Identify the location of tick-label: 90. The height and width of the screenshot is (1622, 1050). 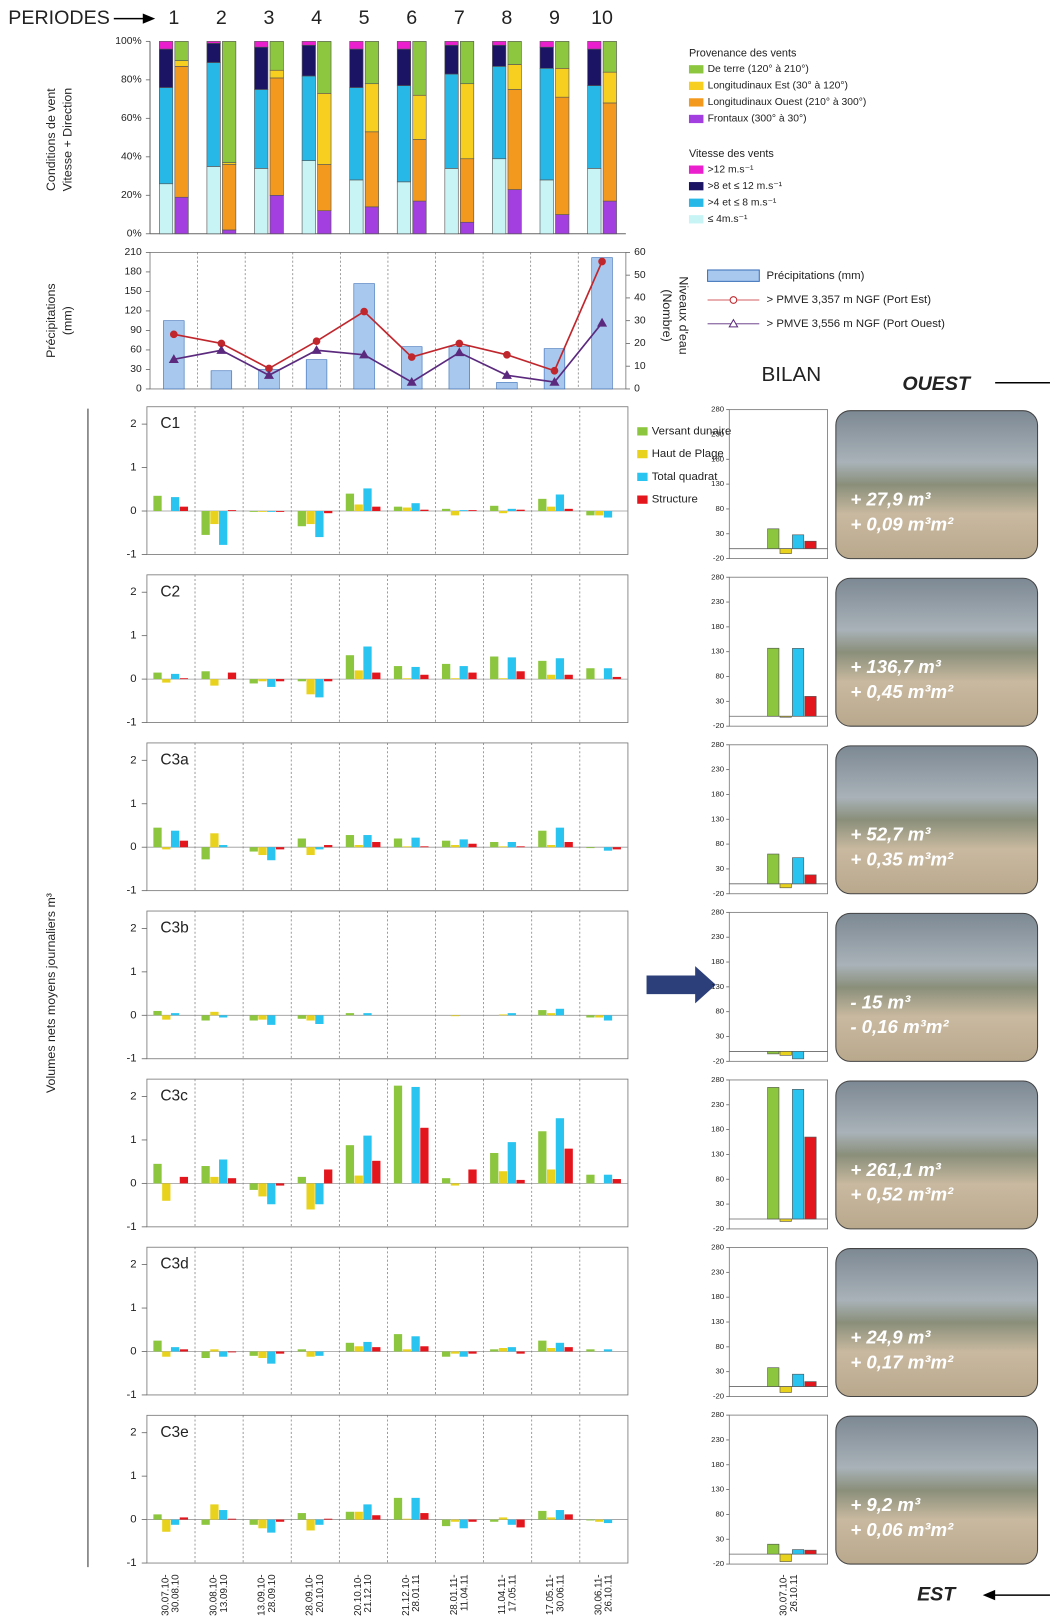
(136, 330).